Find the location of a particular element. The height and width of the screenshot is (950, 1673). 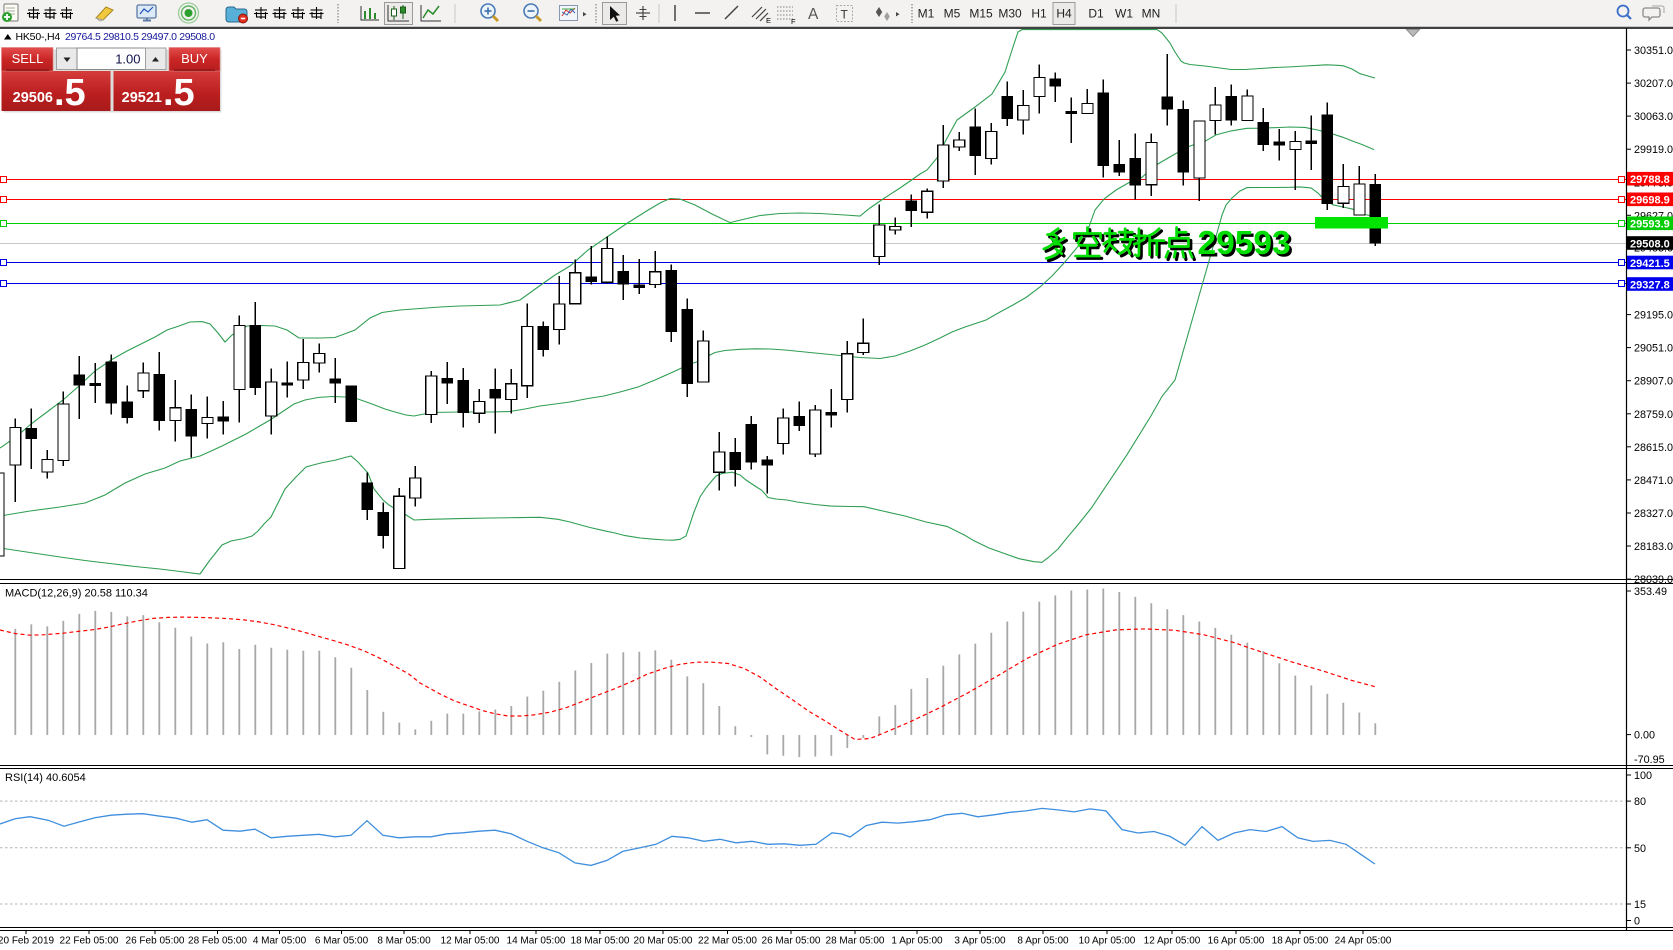

svg-text: 20 Feb 2019 is located at coordinates (27, 941).